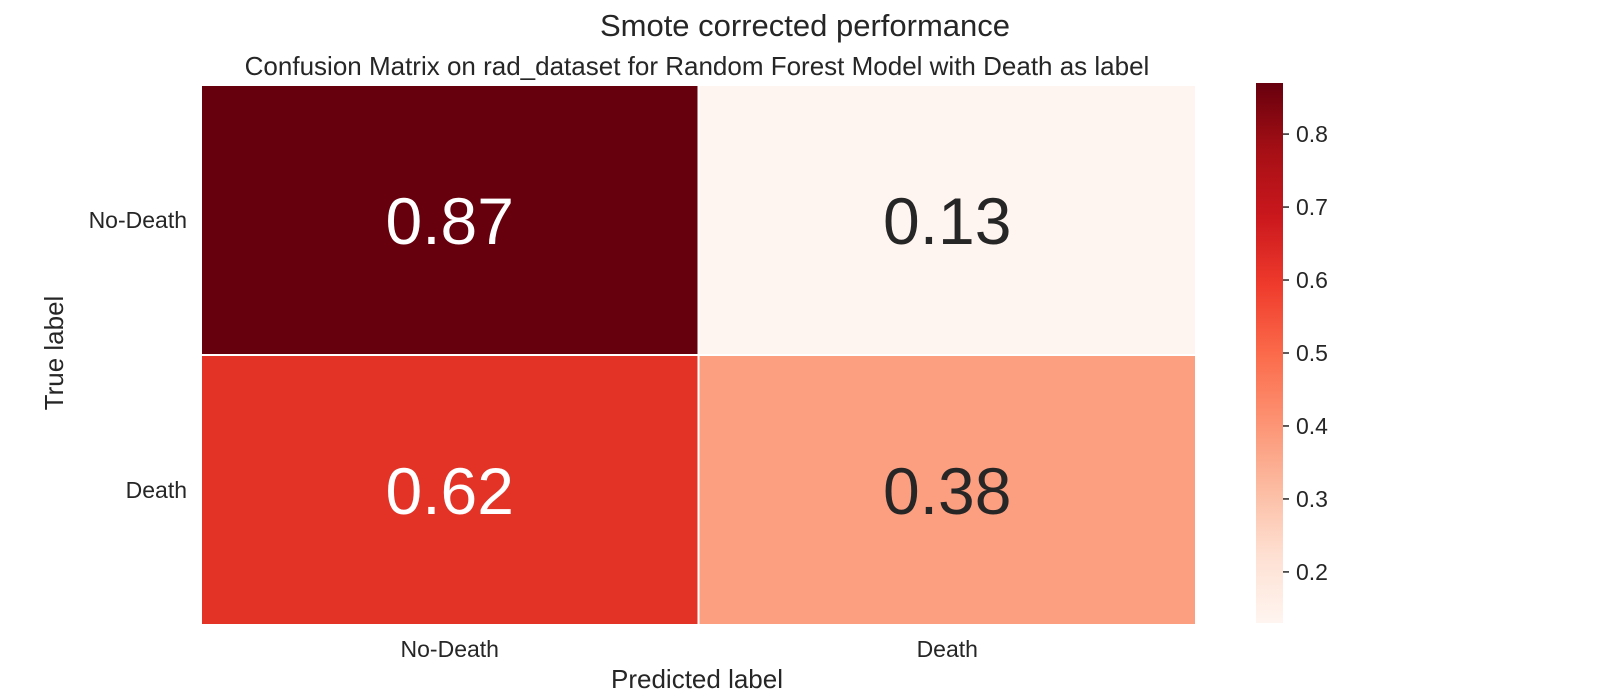 The height and width of the screenshot is (700, 1600). I want to click on colorbar-ticks: 0.8 0.7 0.6 0.5 0.4 0.3 0.2, so click(1305, 353).